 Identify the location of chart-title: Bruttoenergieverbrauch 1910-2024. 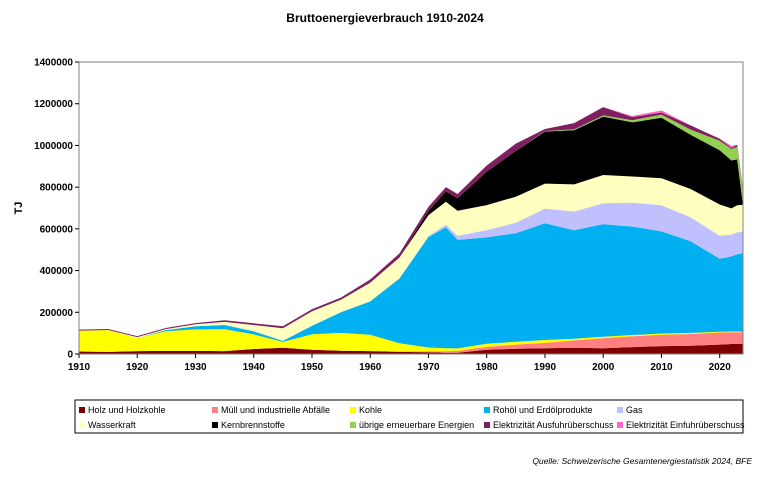
(385, 18).